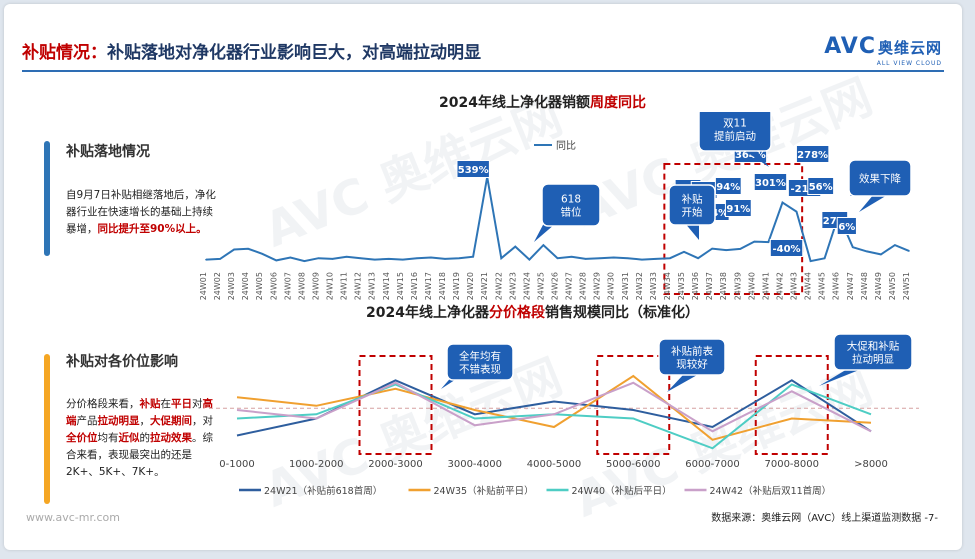 The height and width of the screenshot is (559, 975). What do you see at coordinates (794, 286) in the screenshot?
I see `x-tick-label: 24W43` at bounding box center [794, 286].